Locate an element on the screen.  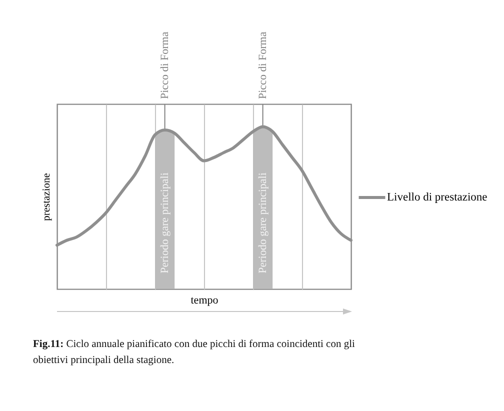
y-axis-title: prestazione is located at coordinates (47, 196).